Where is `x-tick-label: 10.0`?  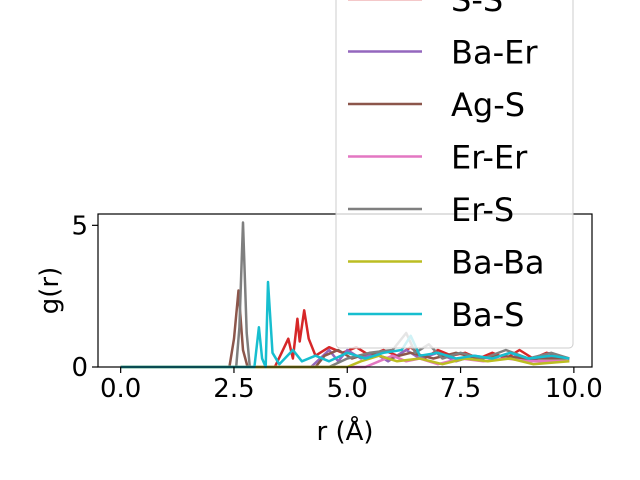 x-tick-label: 10.0 is located at coordinates (574, 389).